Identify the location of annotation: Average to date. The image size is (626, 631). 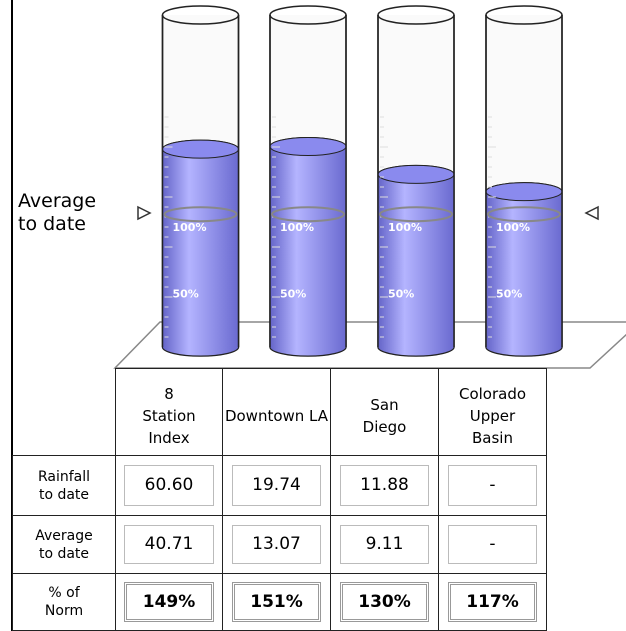
(57, 212).